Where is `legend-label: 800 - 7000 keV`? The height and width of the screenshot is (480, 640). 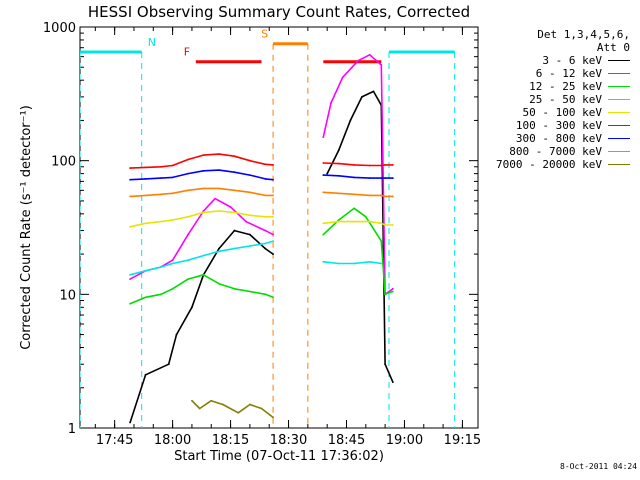 legend-label: 800 - 7000 keV is located at coordinates (555, 151).